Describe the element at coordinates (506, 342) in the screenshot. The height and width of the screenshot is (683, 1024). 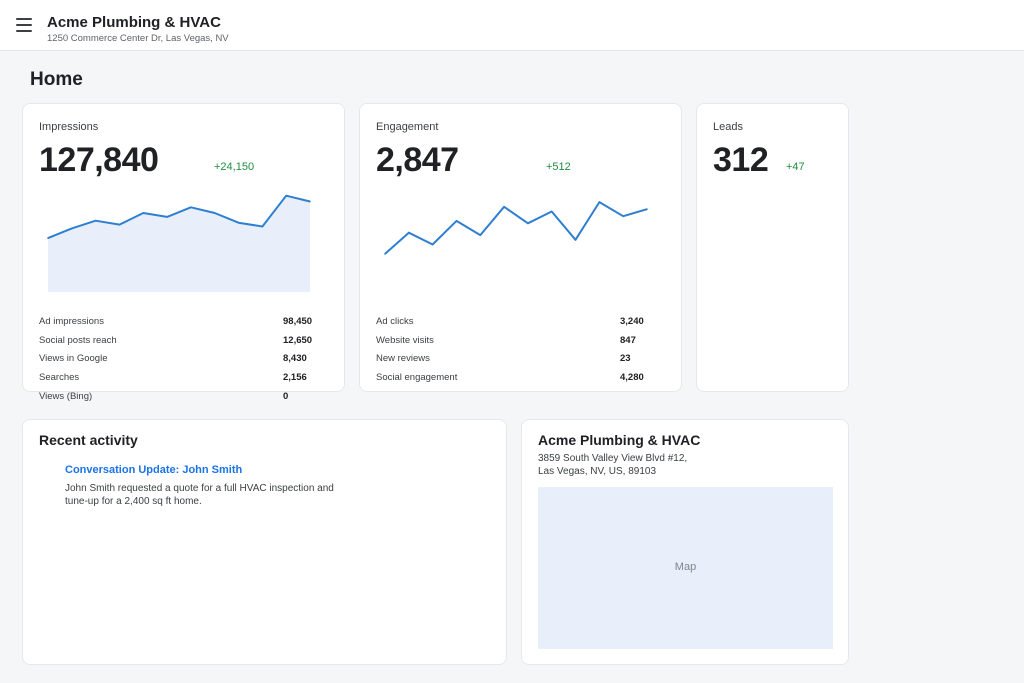
I see `engagement-stat-row: Website visits 847` at that location.